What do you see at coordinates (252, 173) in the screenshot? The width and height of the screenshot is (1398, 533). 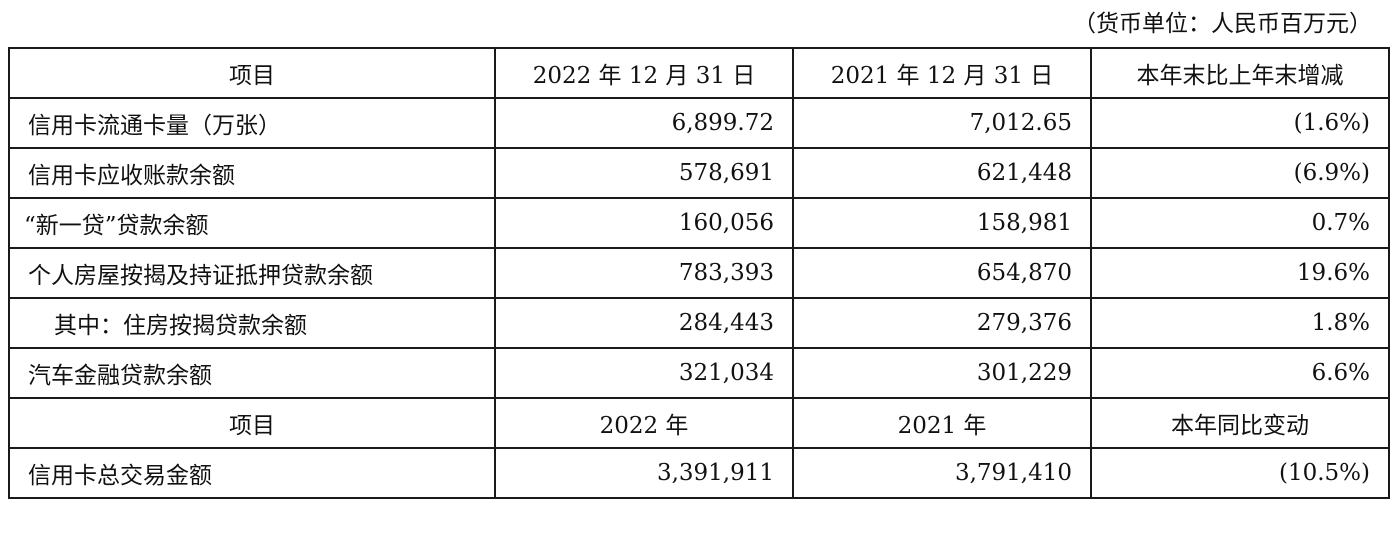 I see `row-label: 信用卡应收账款余额` at bounding box center [252, 173].